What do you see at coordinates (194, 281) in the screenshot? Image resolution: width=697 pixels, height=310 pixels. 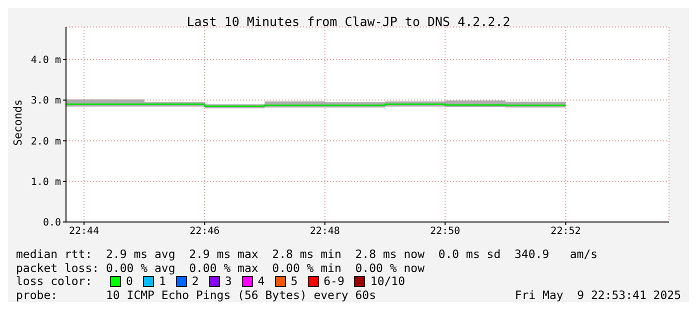 I see `text: 2` at bounding box center [194, 281].